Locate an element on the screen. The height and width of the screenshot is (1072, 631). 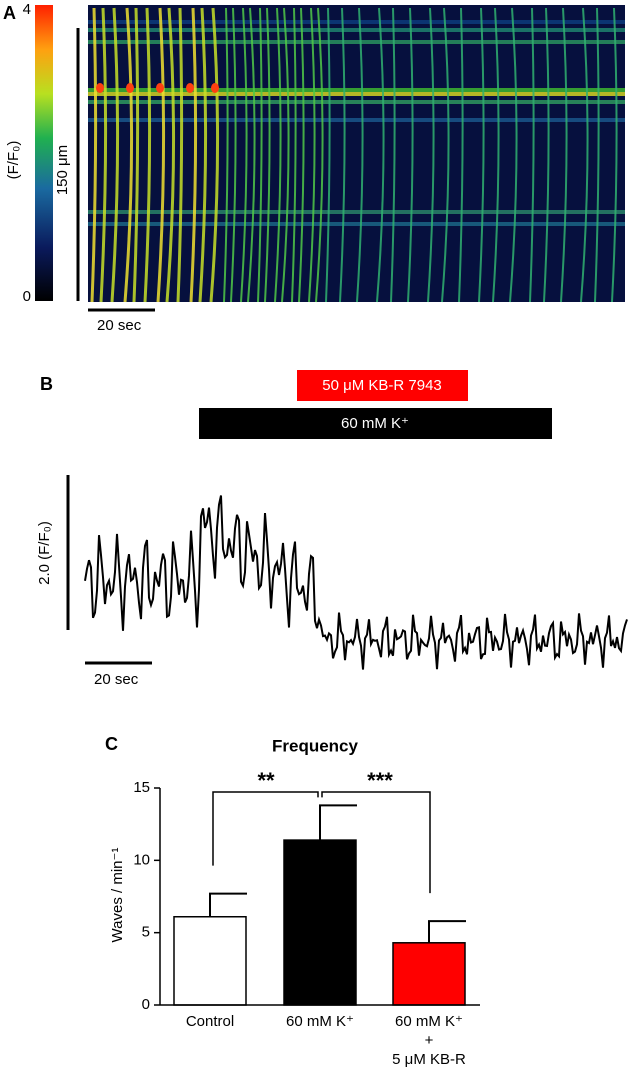
k-bar-label: 60 mM K⁺ is located at coordinates (375, 423).